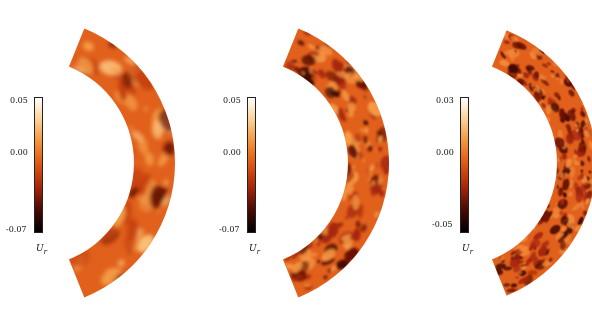  I want to click on colorbar-mid-label: 0.00, so click(445, 152).